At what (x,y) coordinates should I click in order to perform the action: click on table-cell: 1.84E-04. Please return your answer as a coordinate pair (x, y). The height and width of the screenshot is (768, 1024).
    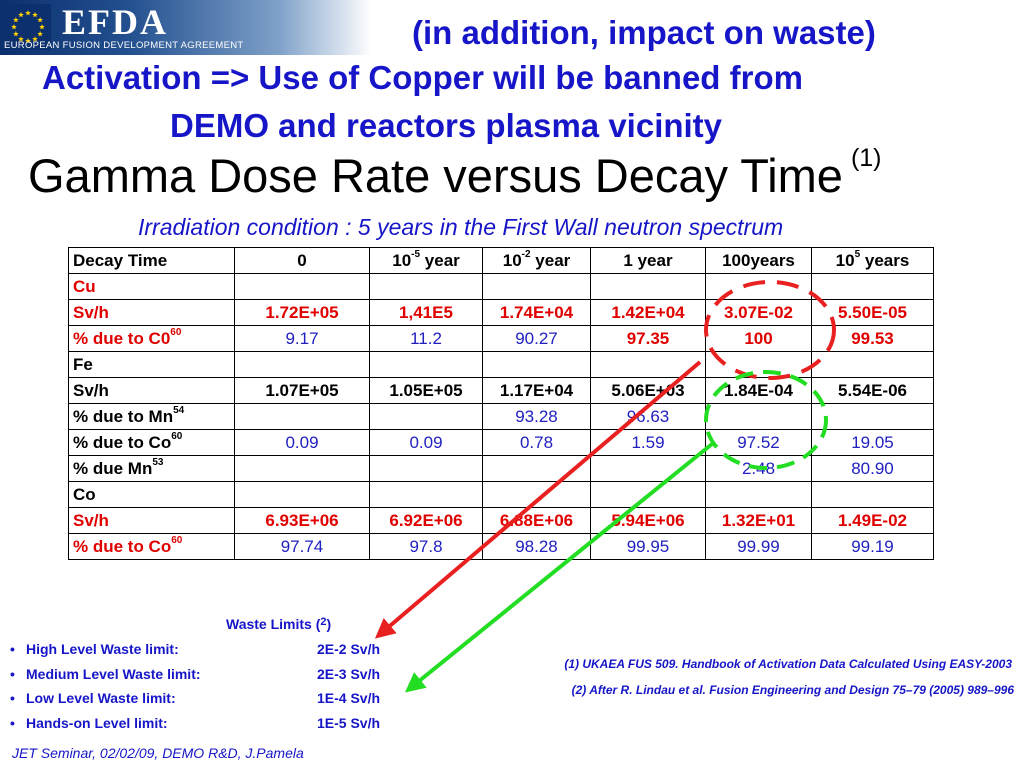
    Looking at the image, I should click on (758, 390).